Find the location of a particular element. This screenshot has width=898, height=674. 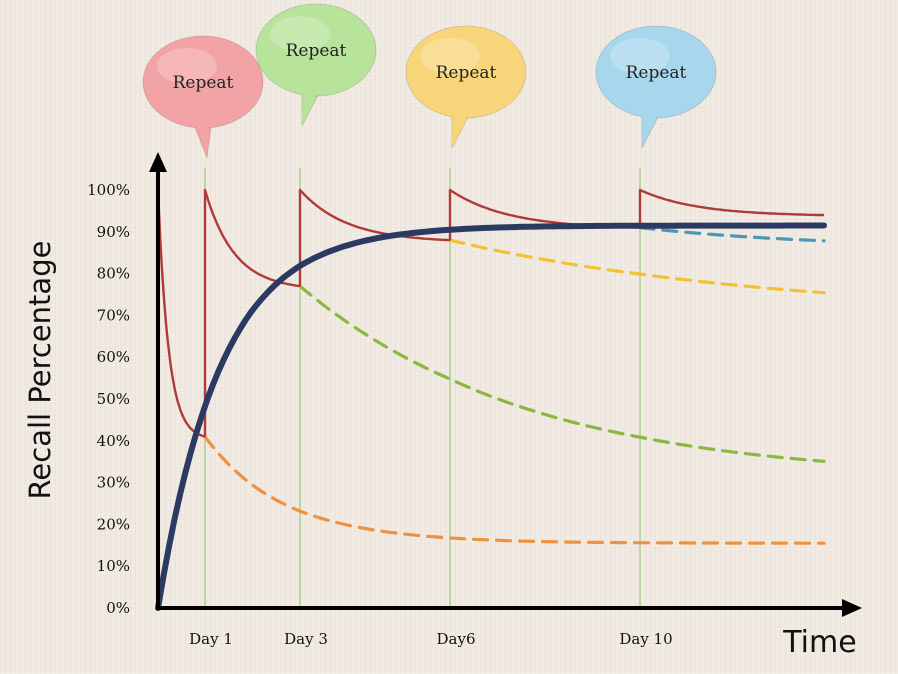

y-tick-label: 10% is located at coordinates (113, 566).